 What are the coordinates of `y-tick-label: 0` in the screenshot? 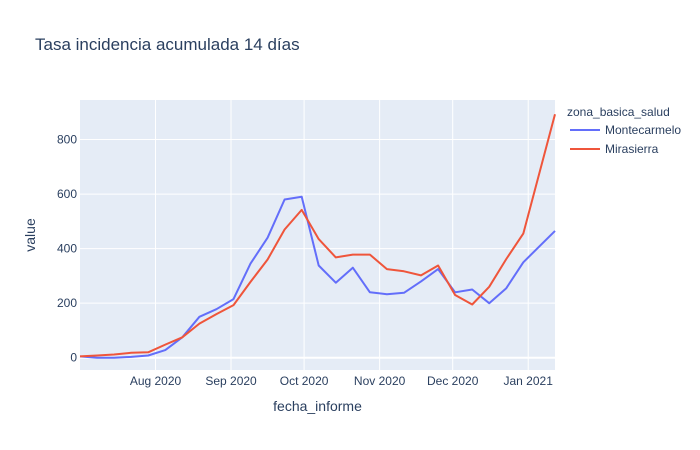 It's located at (73, 358).